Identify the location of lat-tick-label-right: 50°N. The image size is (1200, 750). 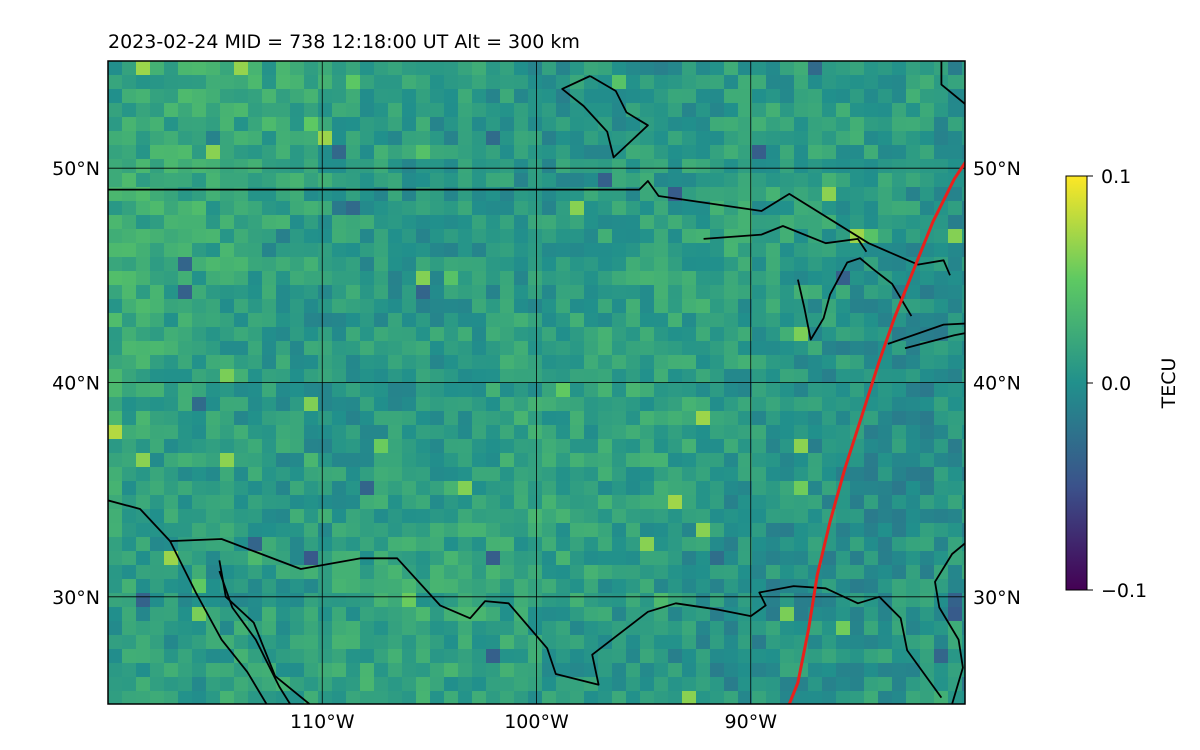
(997, 169).